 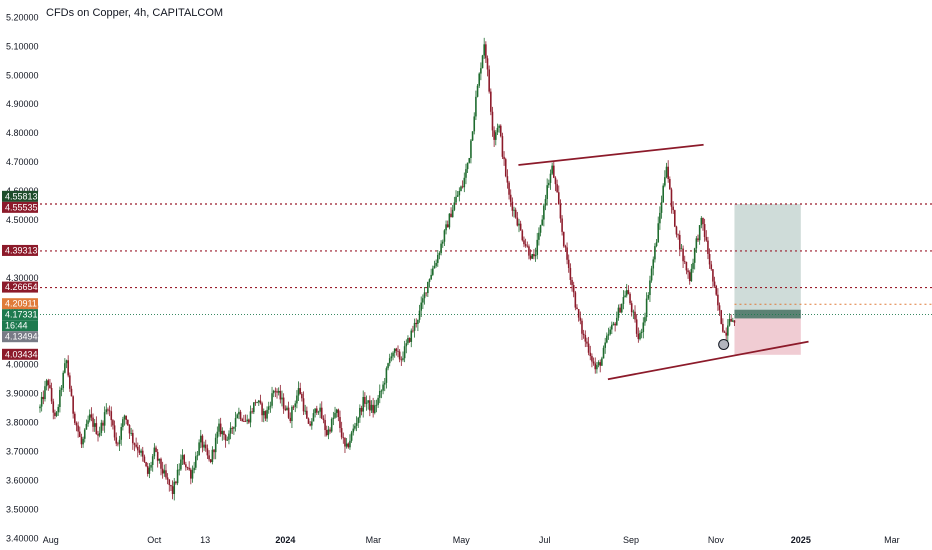 What do you see at coordinates (471, 540) in the screenshot?
I see `time-axis: Aug Oct 13 2024 Mar May Jul Sep Nov 2025 Mar` at bounding box center [471, 540].